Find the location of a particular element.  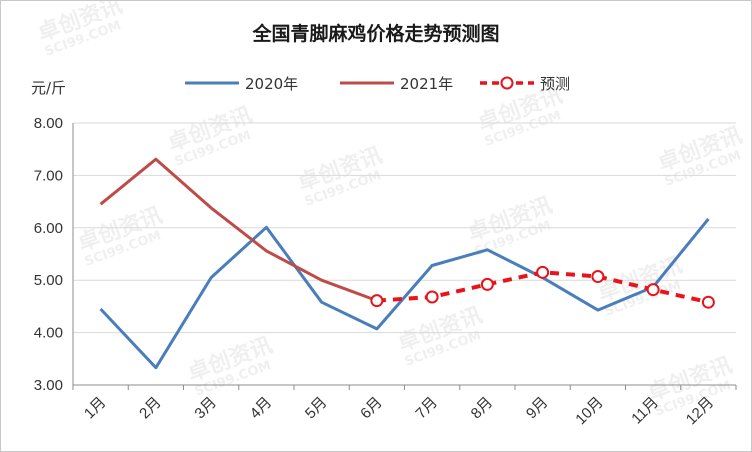

x-tick-label: 7月 is located at coordinates (426, 408).